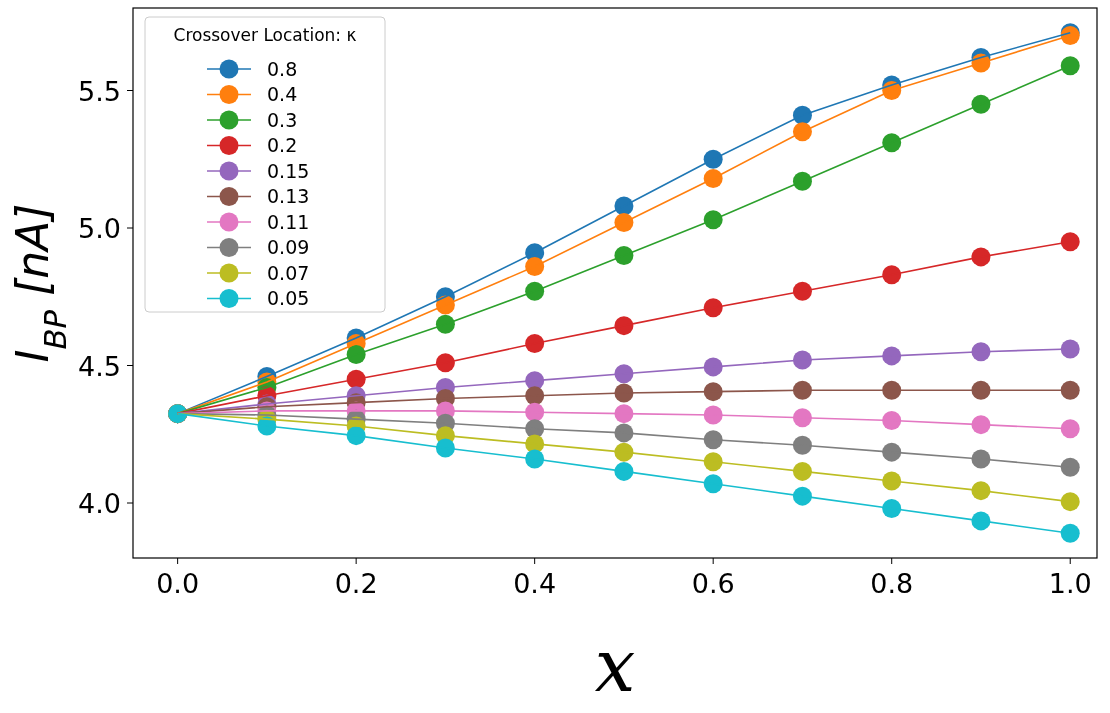  Describe the element at coordinates (713, 583) in the screenshot. I see `x-tick-label: 0.6` at that location.